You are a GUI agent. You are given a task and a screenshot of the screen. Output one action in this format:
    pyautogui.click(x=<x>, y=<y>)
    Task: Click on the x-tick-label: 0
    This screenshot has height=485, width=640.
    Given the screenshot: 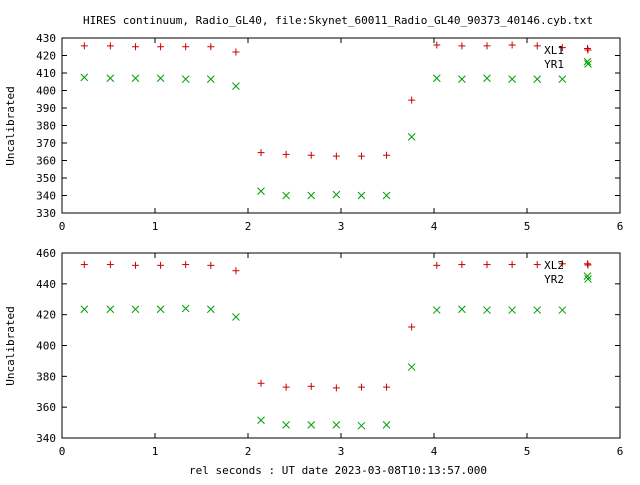 What is the action you would take?
    pyautogui.click(x=62, y=226)
    